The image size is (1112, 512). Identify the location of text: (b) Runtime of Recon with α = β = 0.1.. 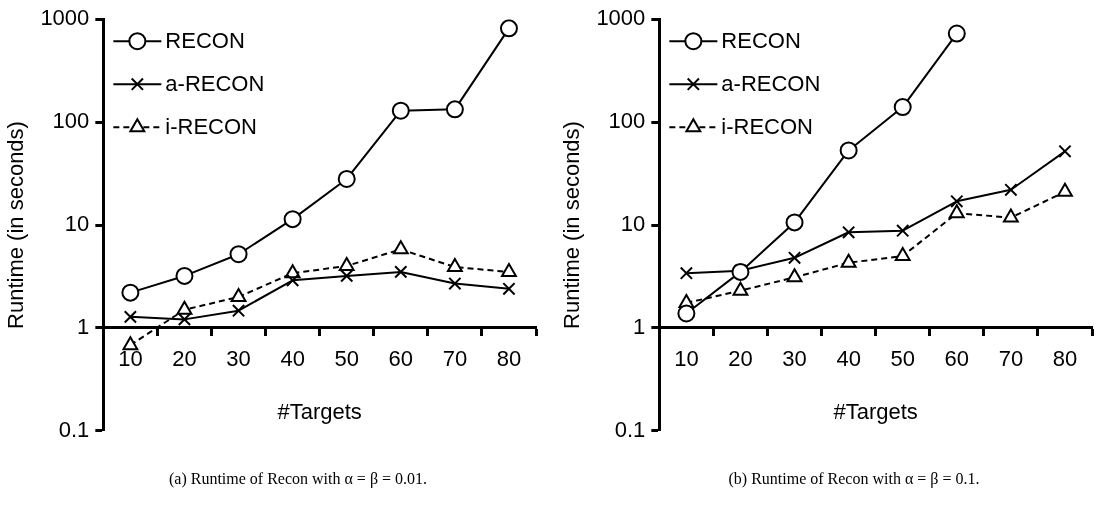
(854, 479).